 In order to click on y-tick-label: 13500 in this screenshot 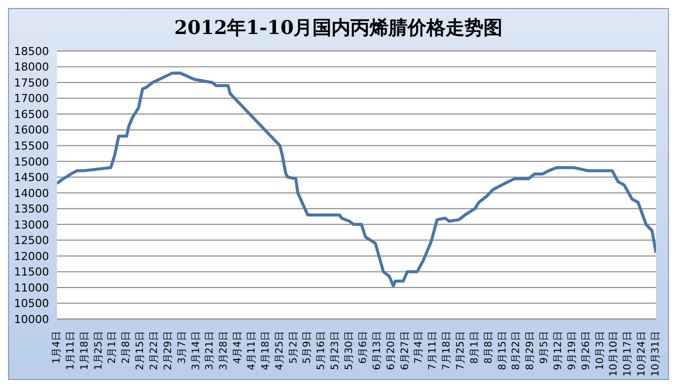, I will do `click(31, 209)`.